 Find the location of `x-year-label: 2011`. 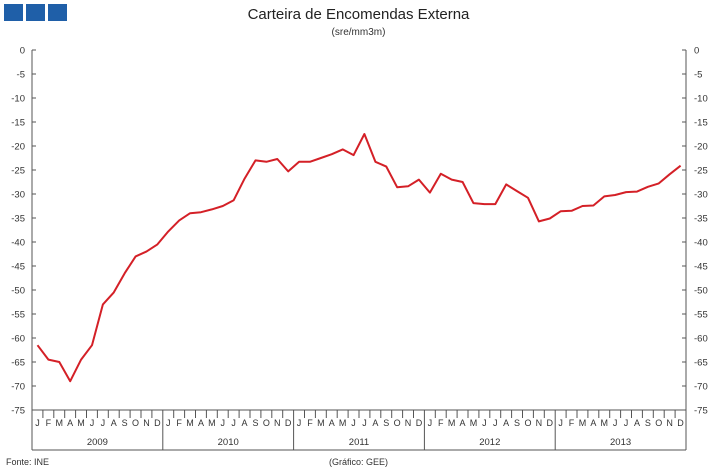

x-year-label: 2011 is located at coordinates (359, 442).